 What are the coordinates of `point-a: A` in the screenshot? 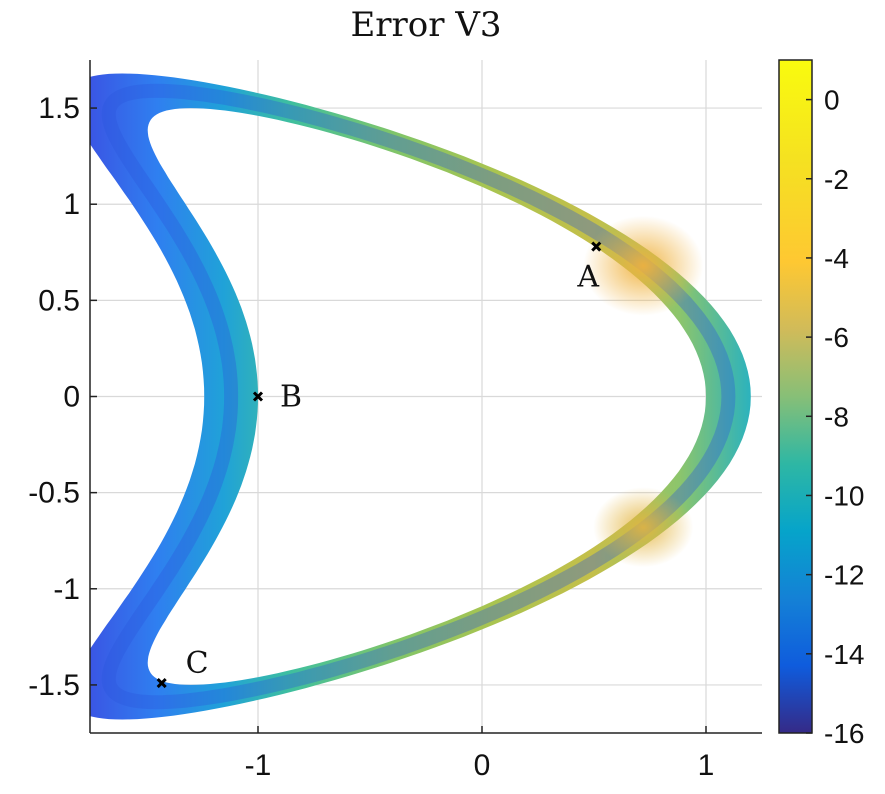 It's located at (589, 268).